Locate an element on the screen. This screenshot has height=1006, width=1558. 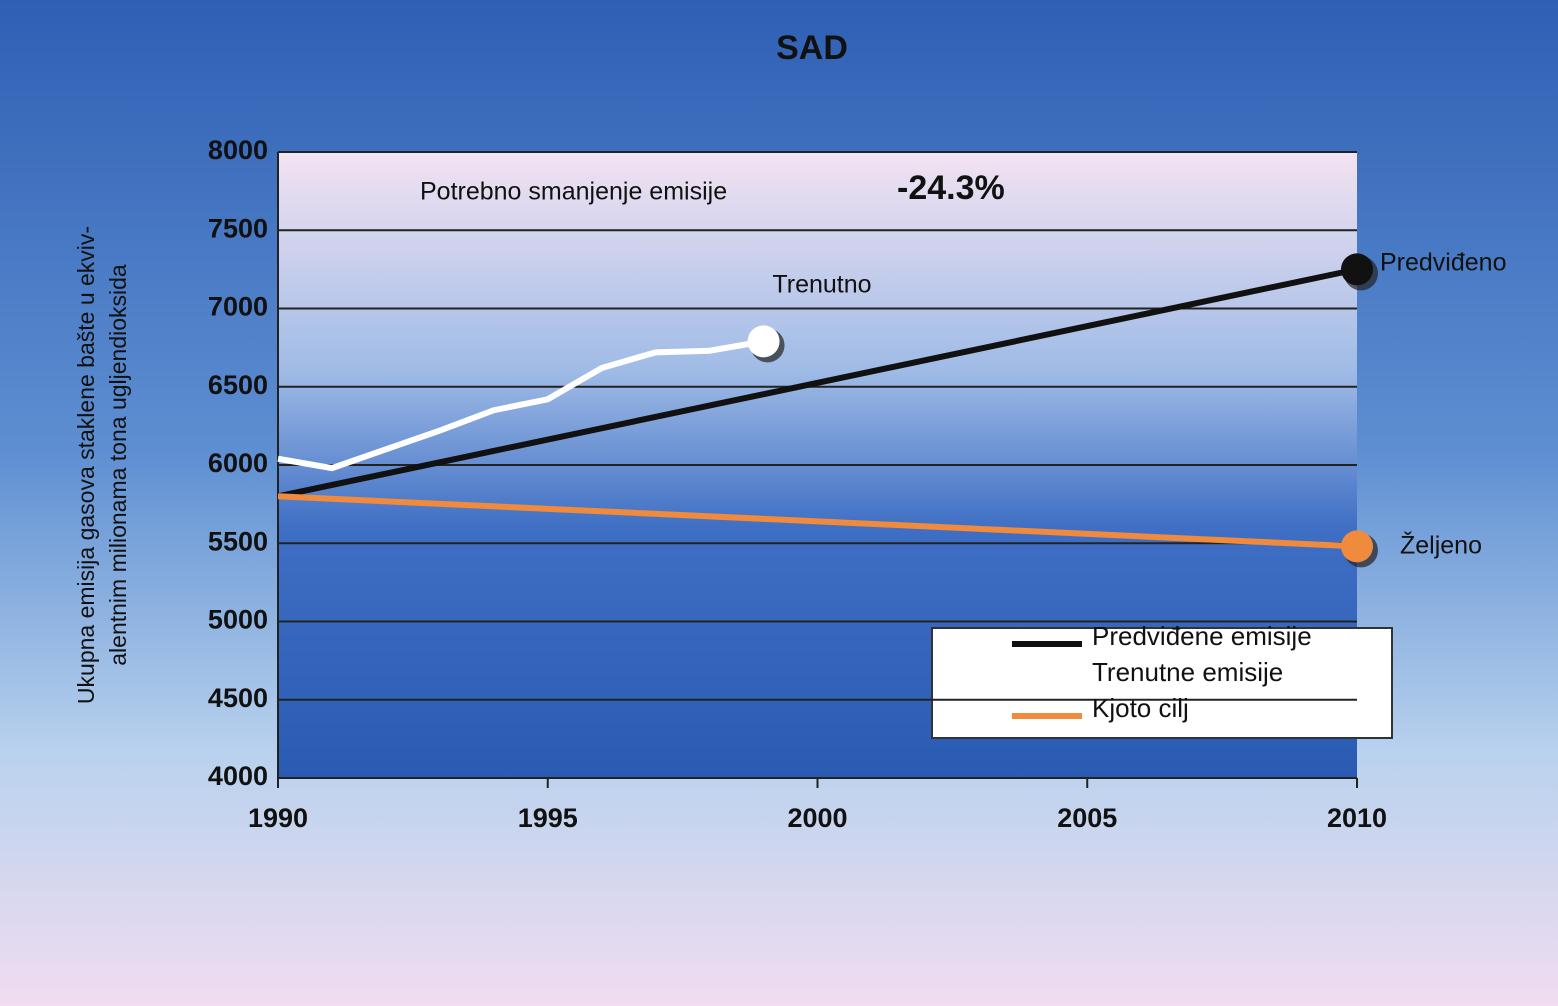
y-axis-label: alentnim milionama tona ugljendioksida is located at coordinates (118, 465).